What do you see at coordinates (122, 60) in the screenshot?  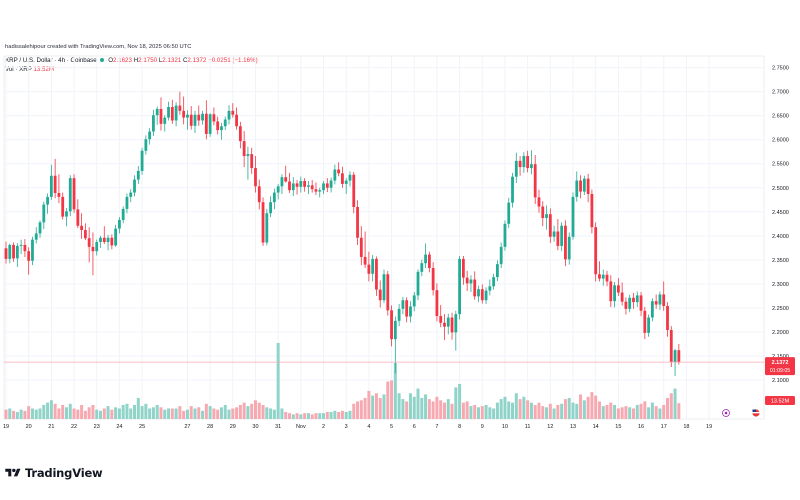 I see `open-value: 2.1623` at bounding box center [122, 60].